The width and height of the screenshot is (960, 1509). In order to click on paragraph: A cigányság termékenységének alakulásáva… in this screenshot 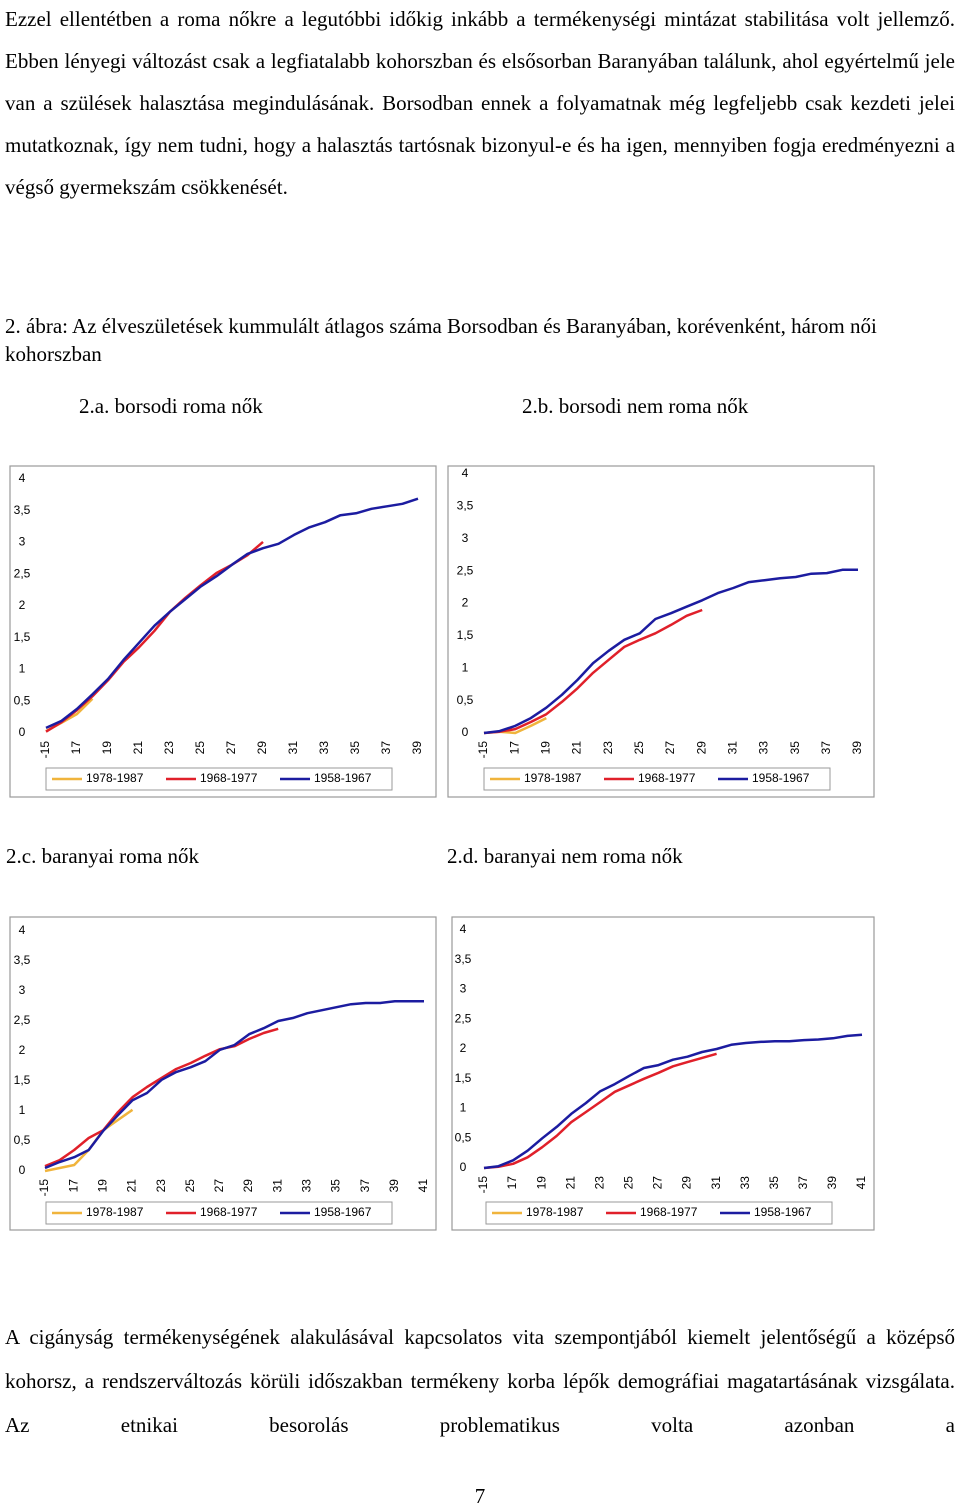, I will do `click(480, 1381)`.